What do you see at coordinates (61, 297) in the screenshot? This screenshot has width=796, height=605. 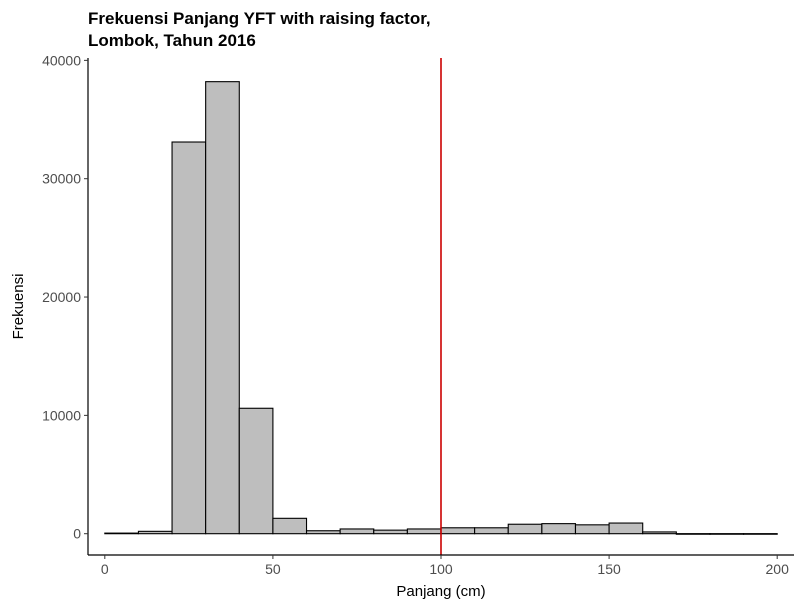 I see `y-tick-label-2: 20000` at bounding box center [61, 297].